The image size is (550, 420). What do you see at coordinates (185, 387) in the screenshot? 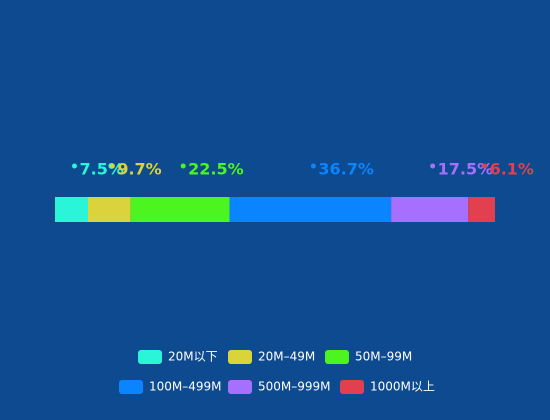
I see `legend-label: 100M–499M` at bounding box center [185, 387].